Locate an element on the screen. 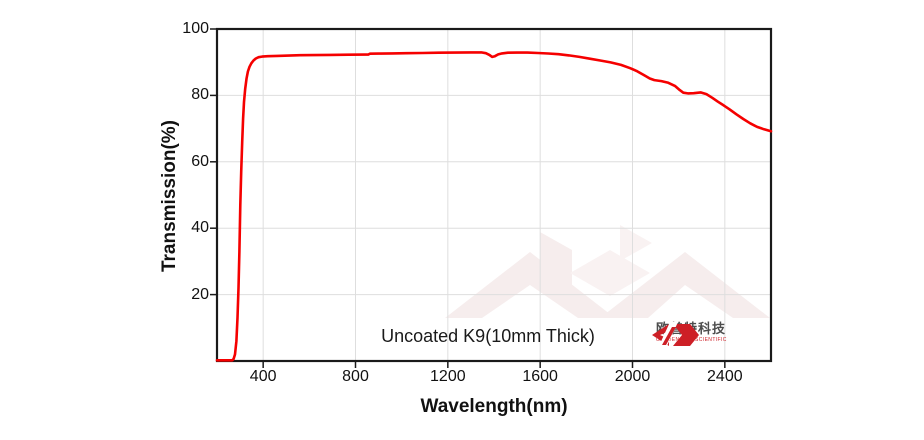 Image resolution: width=924 pixels, height=440 pixels. x-tick-label: 2400 is located at coordinates (725, 376).